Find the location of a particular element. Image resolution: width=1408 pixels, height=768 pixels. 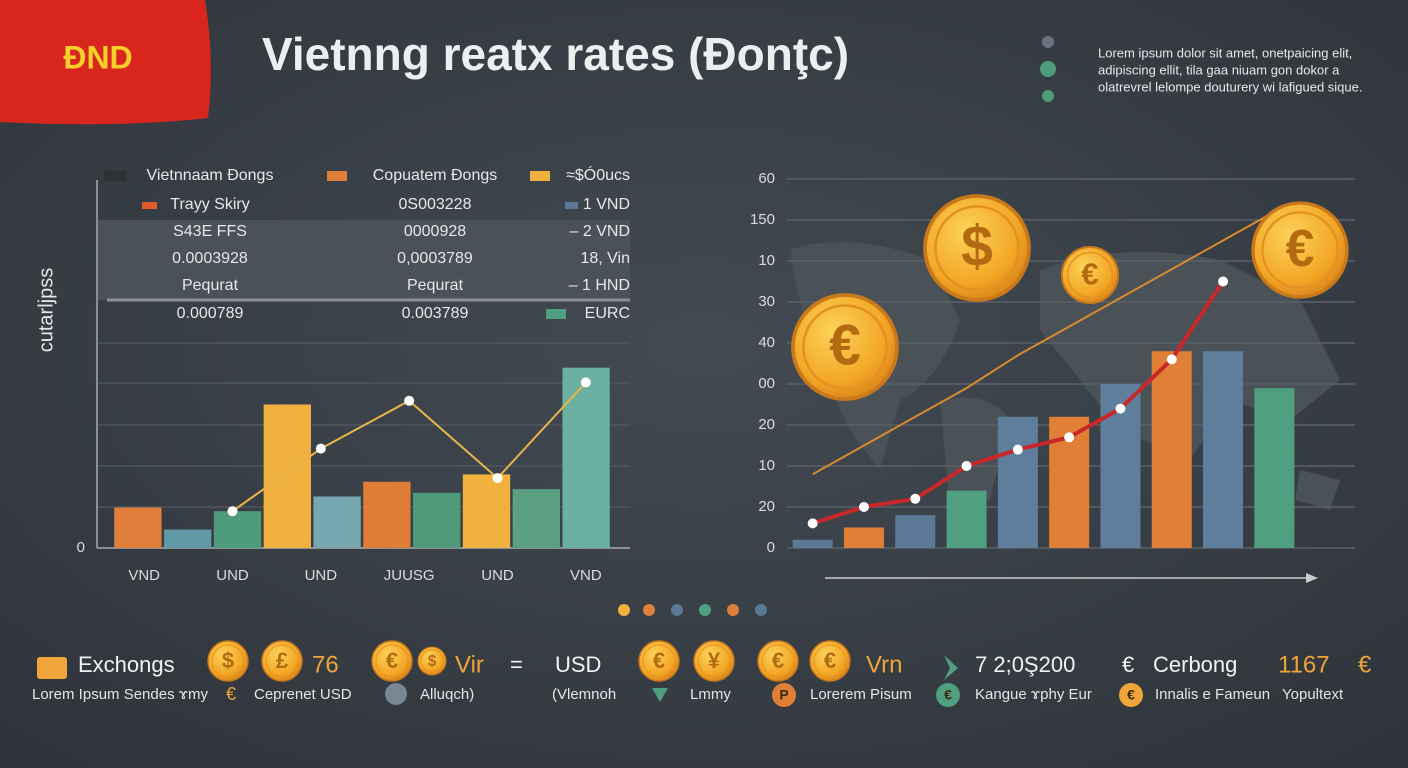

coin: £ is located at coordinates (282, 661).